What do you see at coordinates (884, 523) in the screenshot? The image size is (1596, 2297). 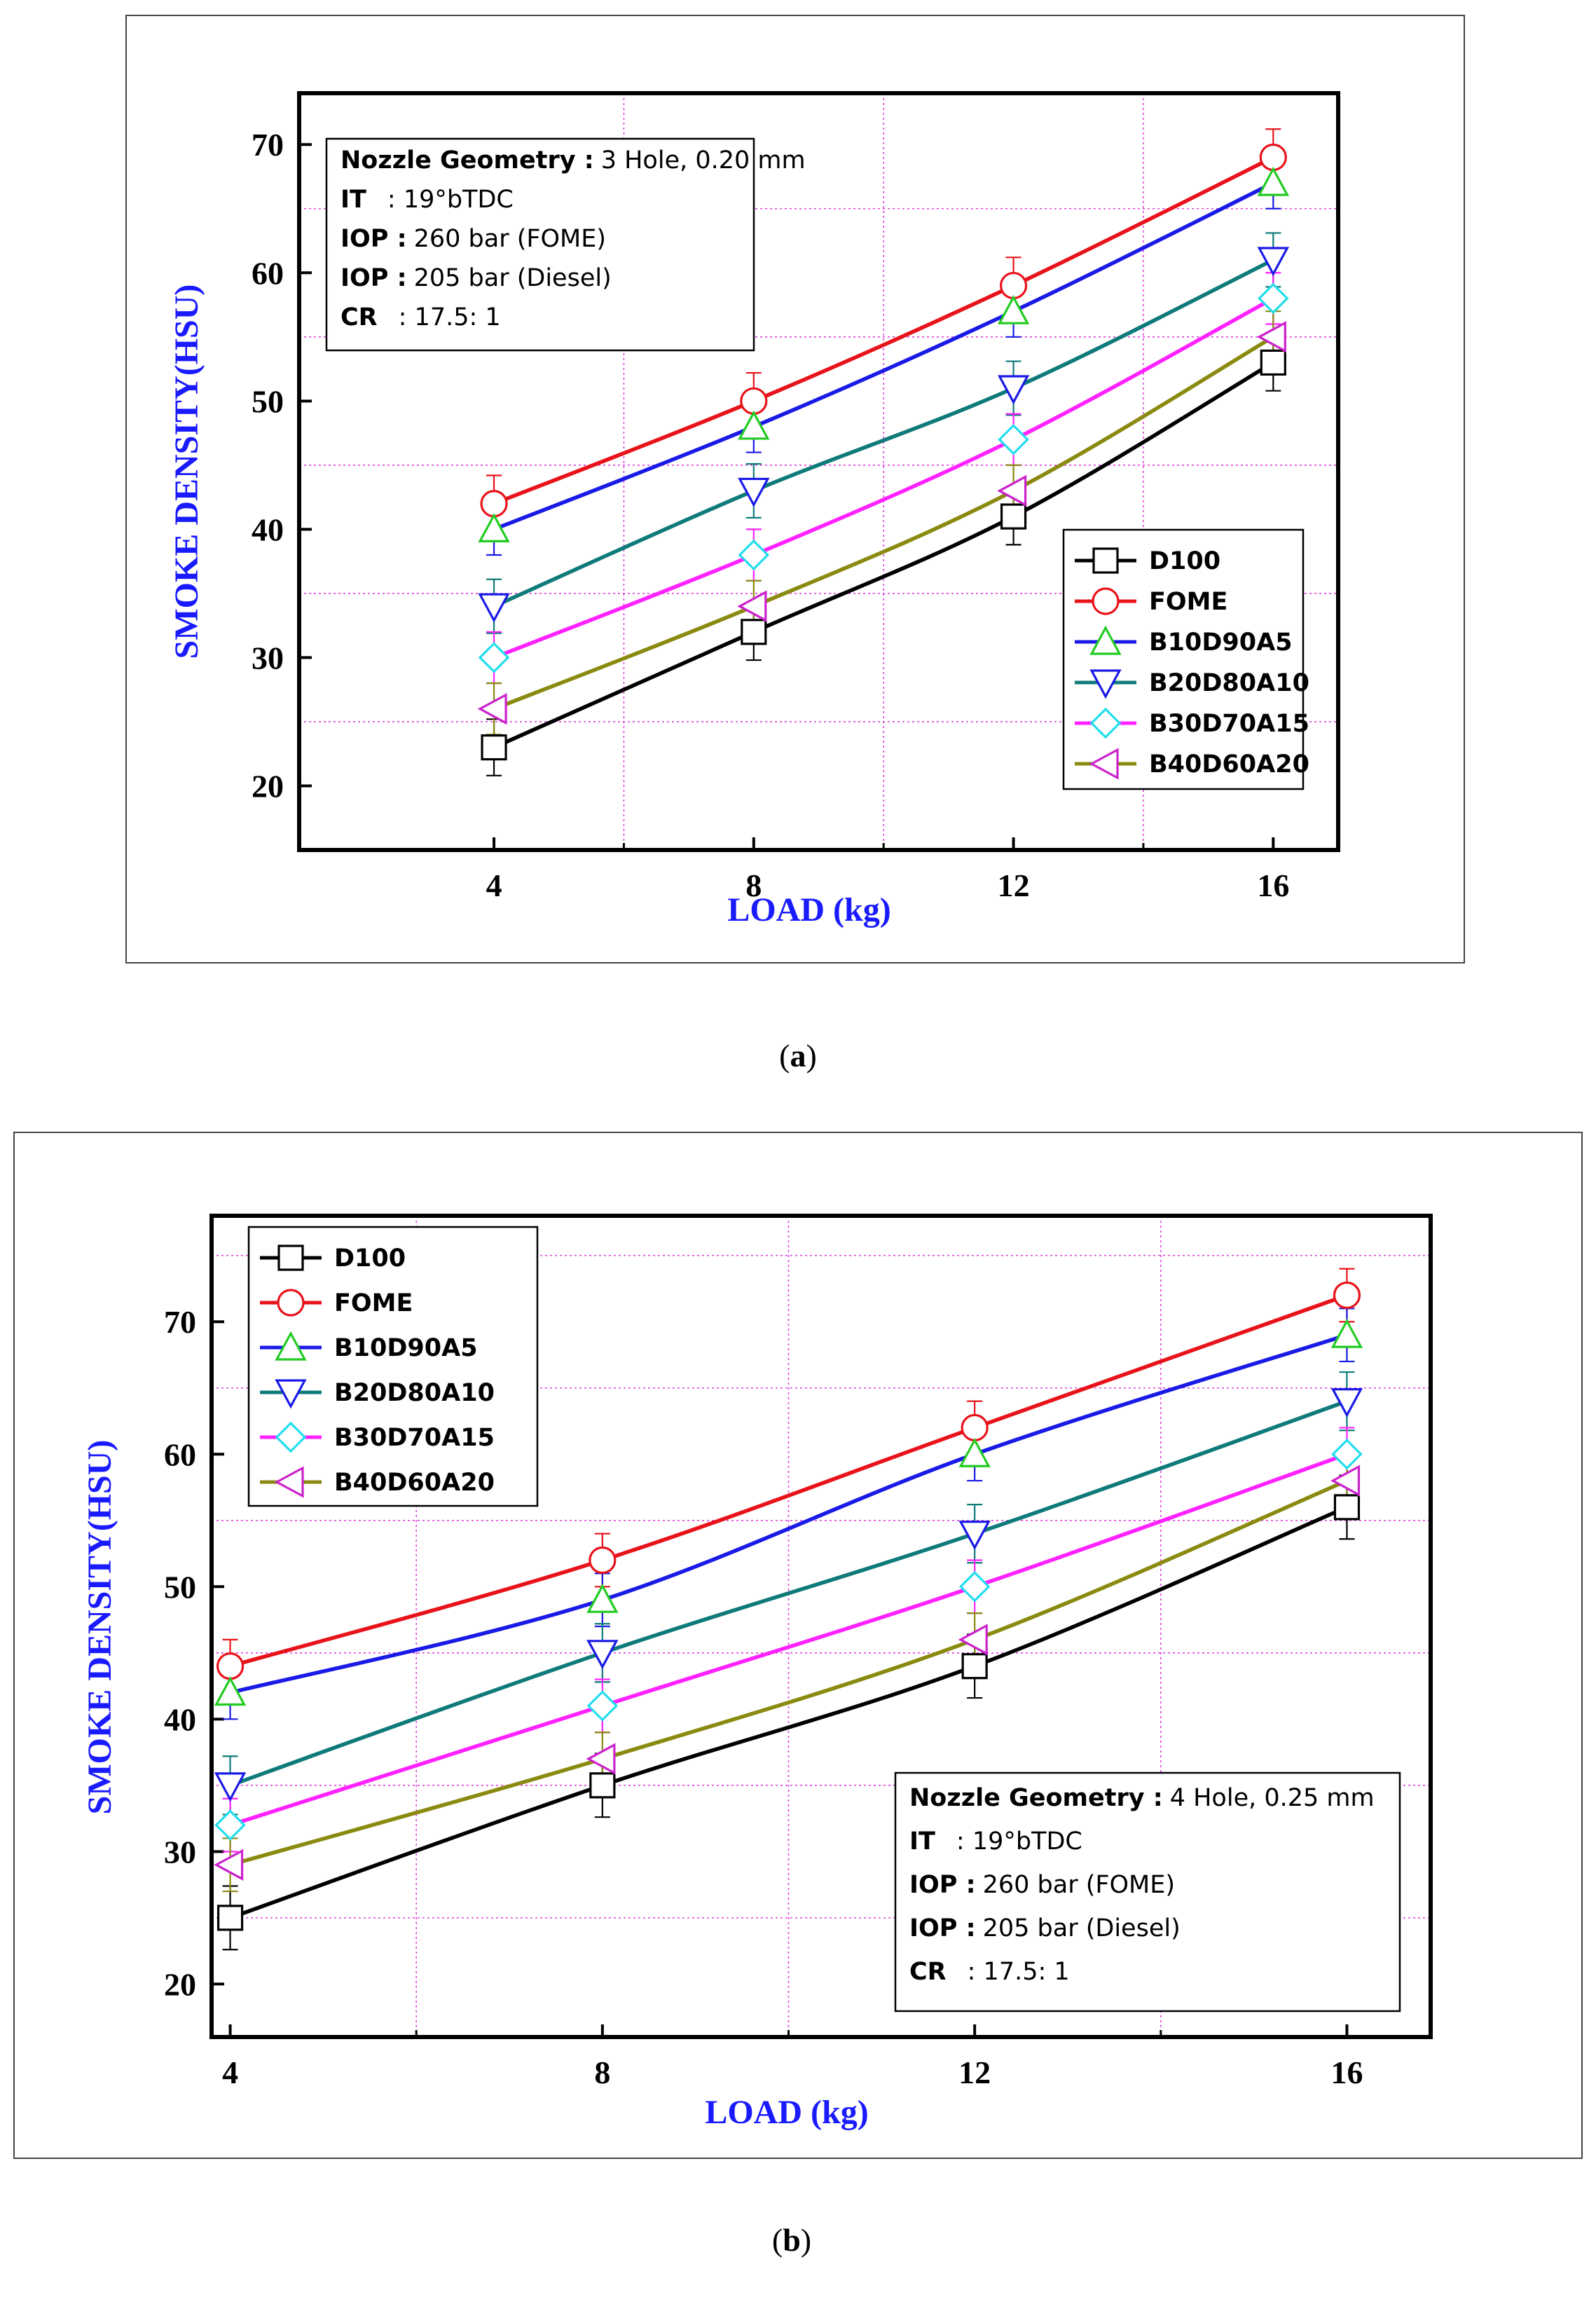 I see `series-line-b40d60a20` at bounding box center [884, 523].